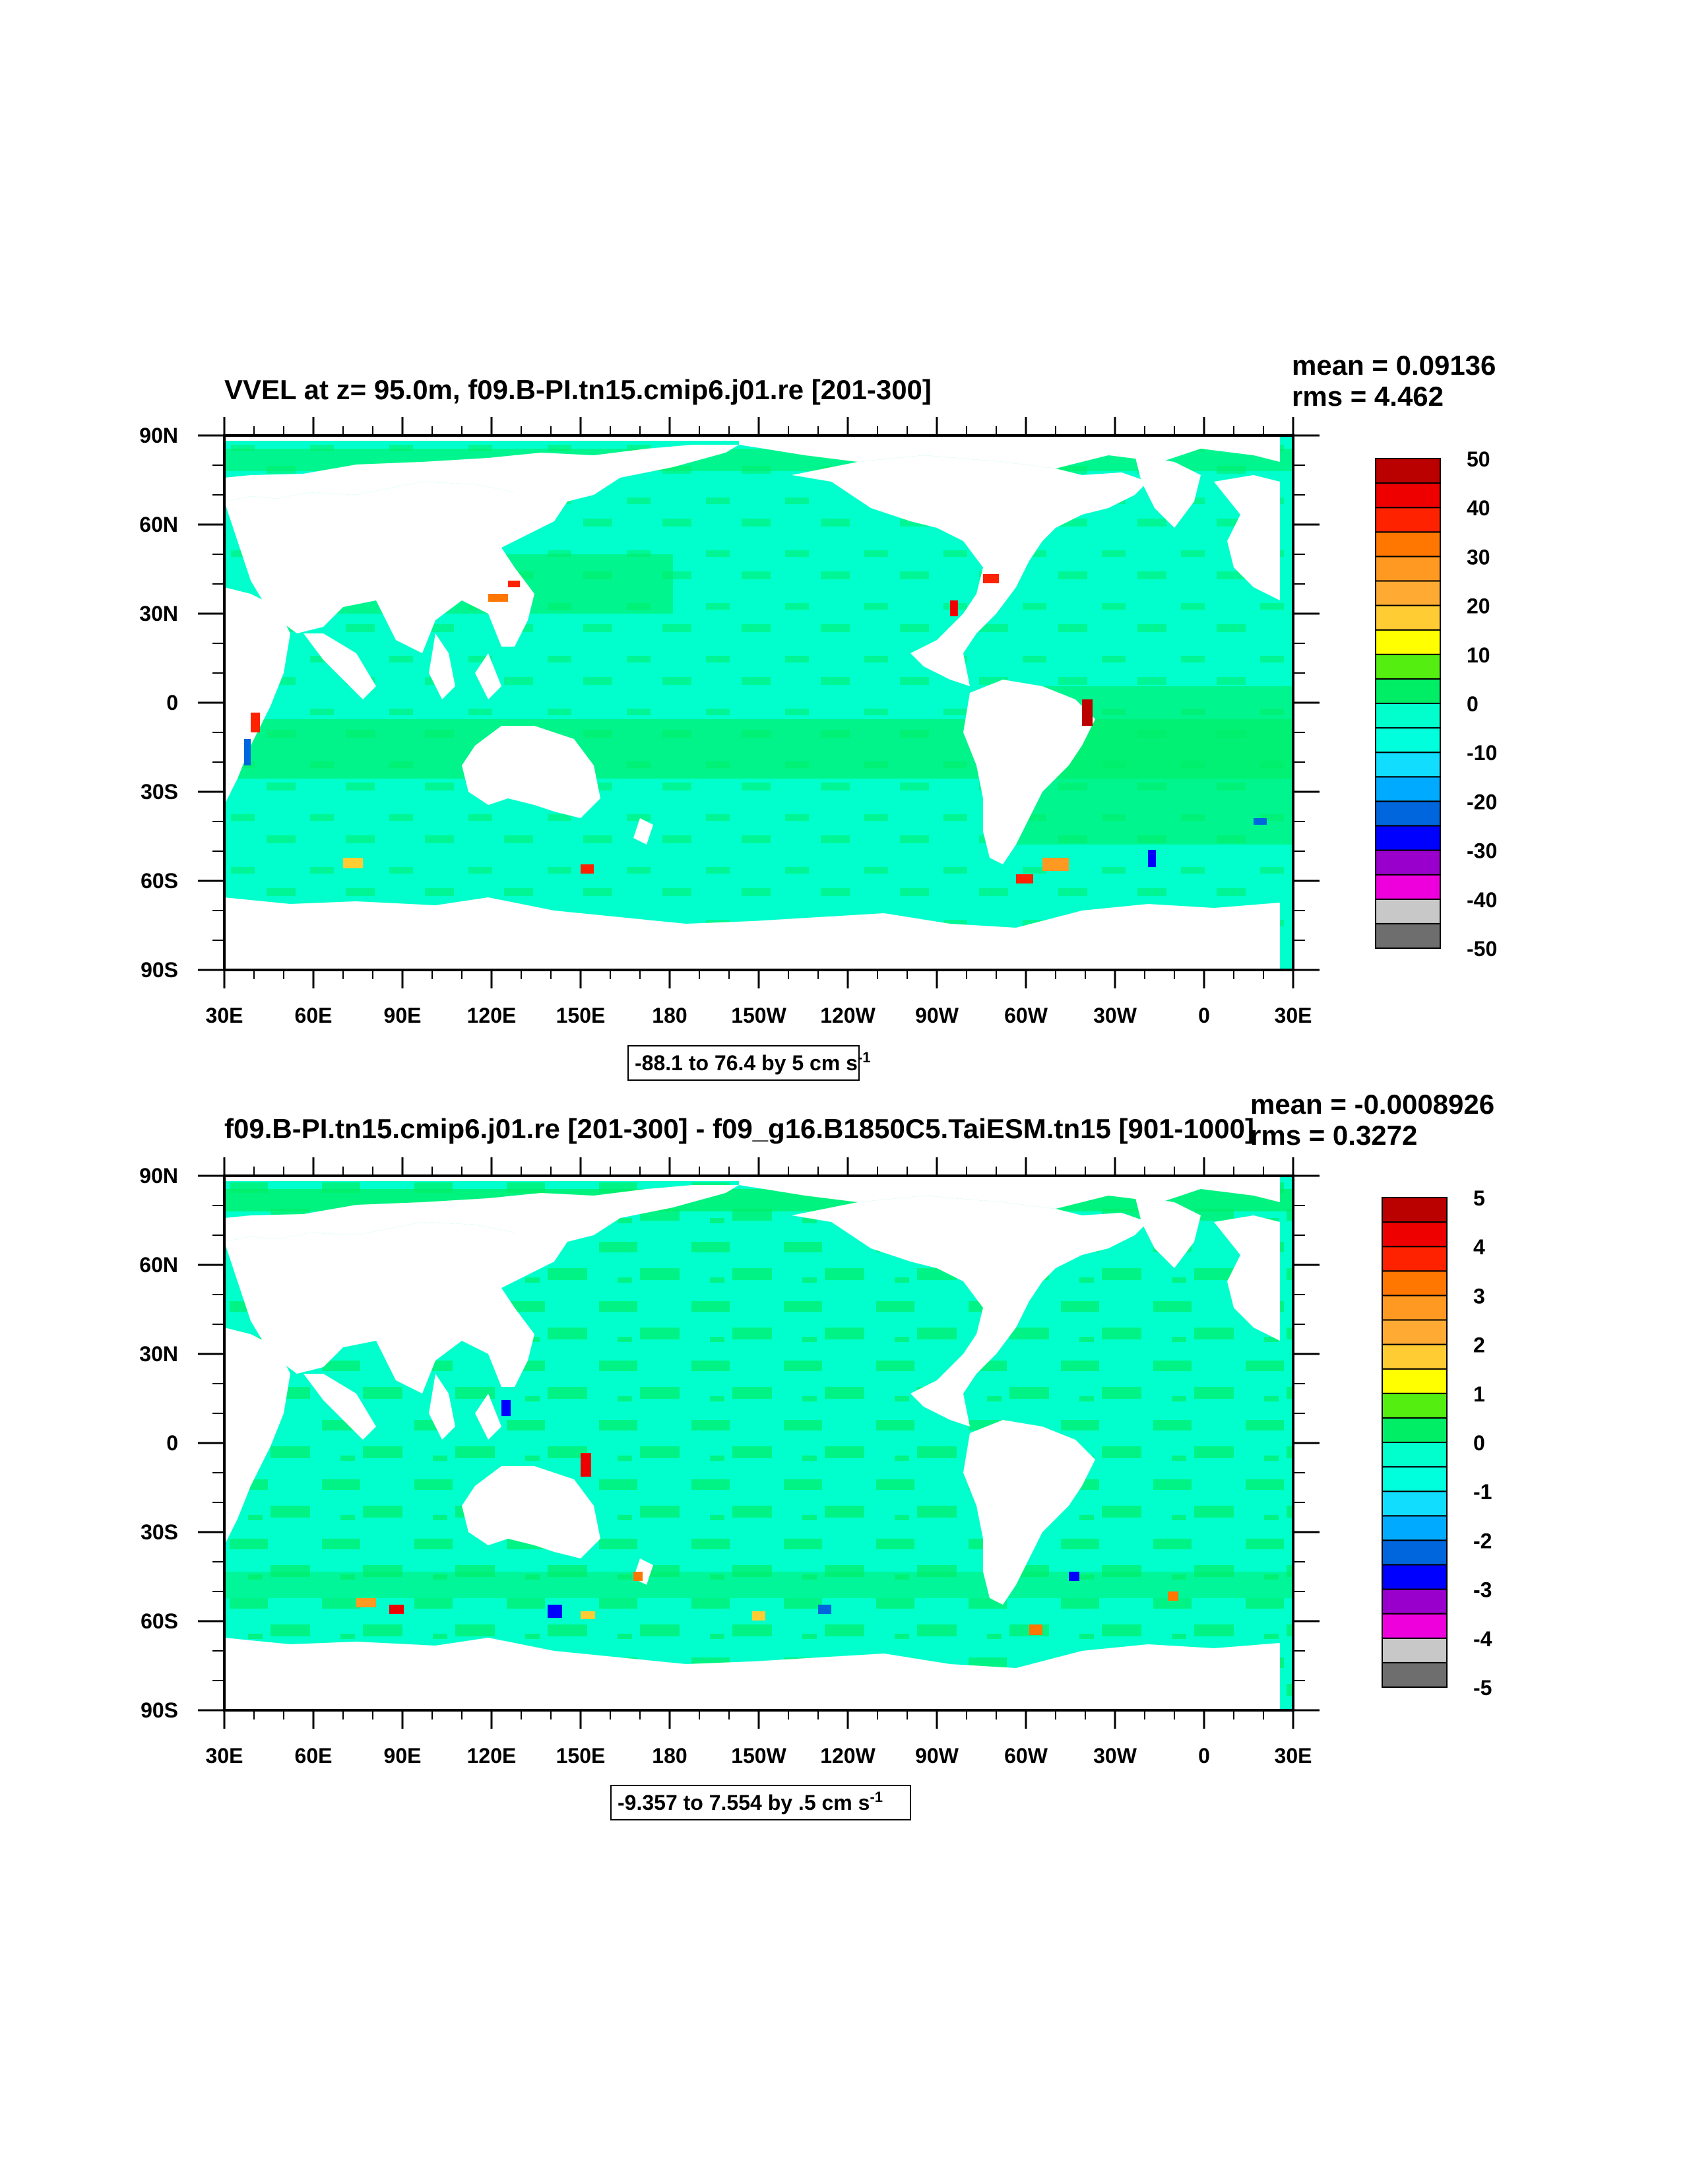 The width and height of the screenshot is (1689, 2184). Describe the element at coordinates (753, 1062) in the screenshot. I see `svg-text: -88.1 to 76.4 by 5 cm s-1` at that location.